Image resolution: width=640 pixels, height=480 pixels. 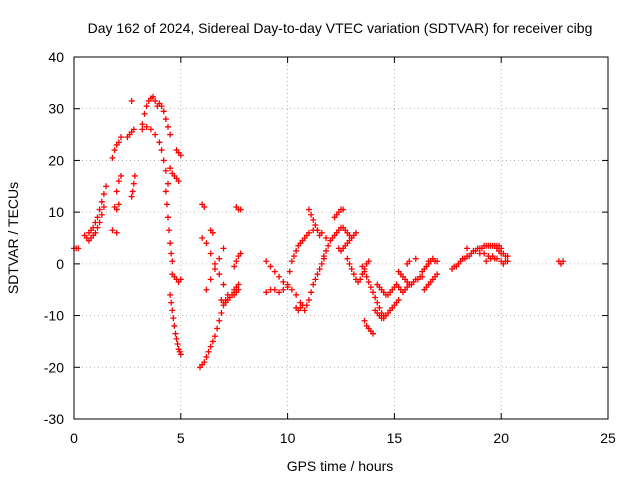 What do you see at coordinates (54, 367) in the screenshot?
I see `y-tick-label: -20` at bounding box center [54, 367].